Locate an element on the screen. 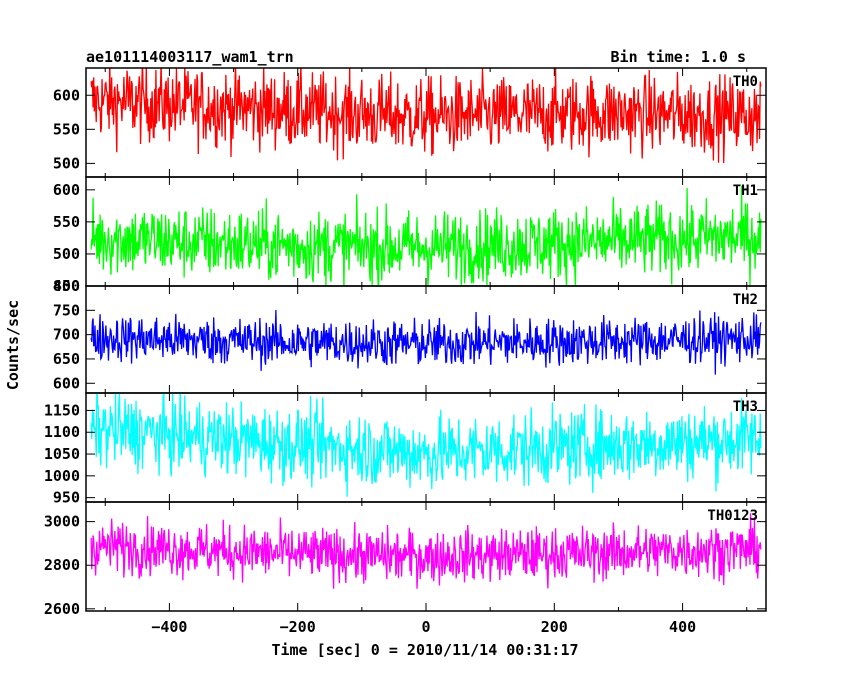 This screenshot has width=850, height=680. panel-th0123: 2600 2800 3000 TH0123 is located at coordinates (405, 559).